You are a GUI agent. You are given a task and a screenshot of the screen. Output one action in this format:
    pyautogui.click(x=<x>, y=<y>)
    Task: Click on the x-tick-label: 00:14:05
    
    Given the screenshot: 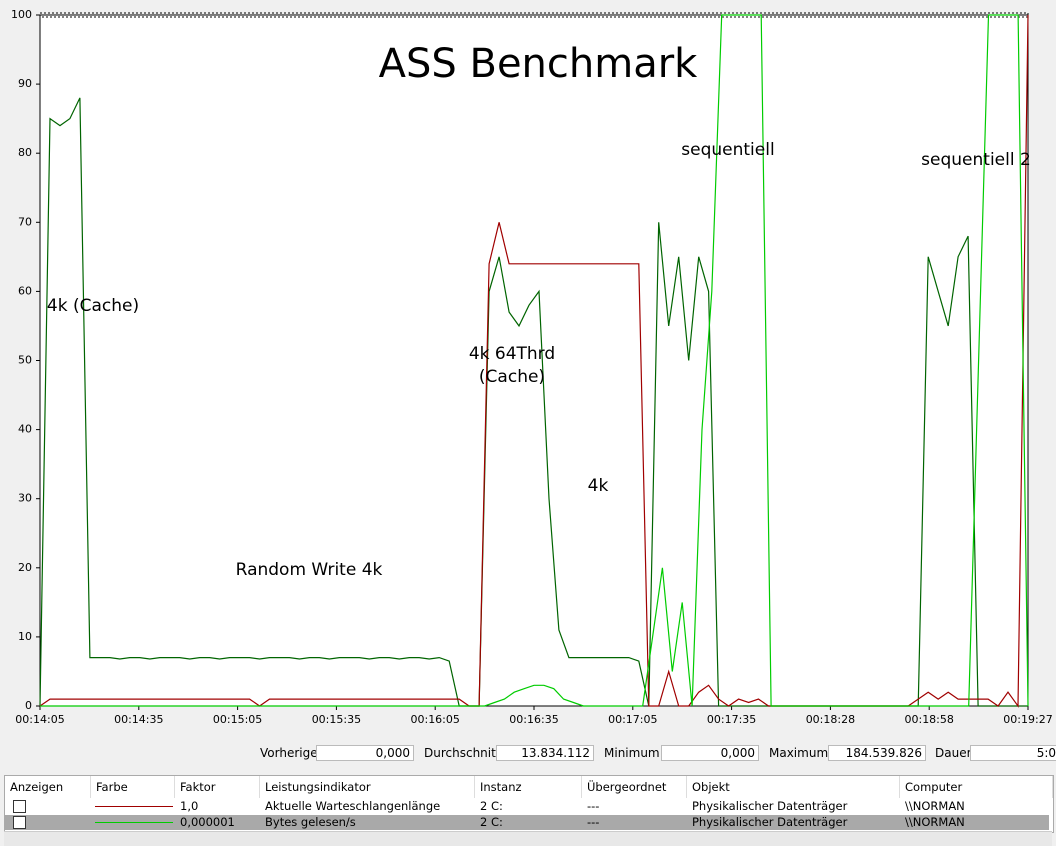 What is the action you would take?
    pyautogui.click(x=39, y=719)
    